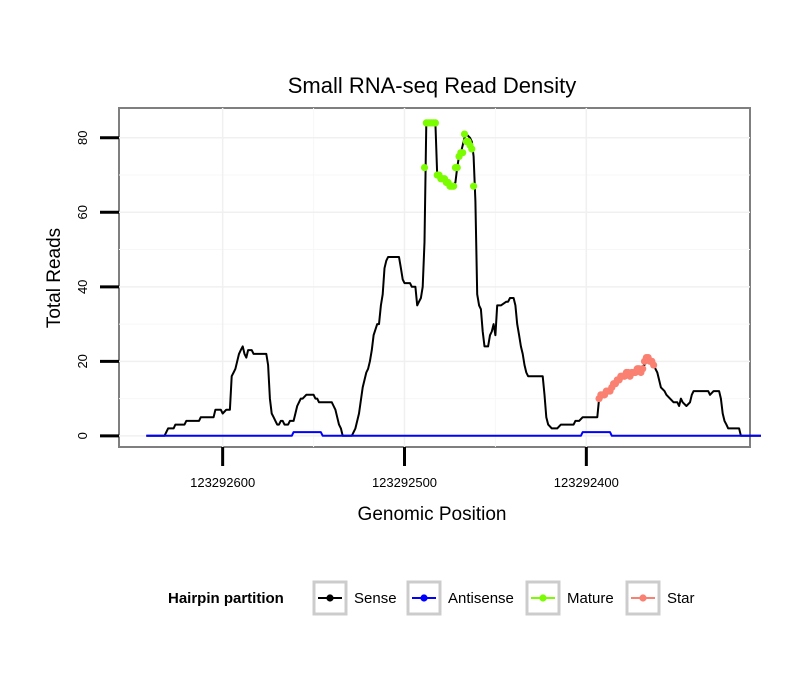 The image size is (810, 690). What do you see at coordinates (586, 482) in the screenshot?
I see `x-tick-label: 123292400` at bounding box center [586, 482].